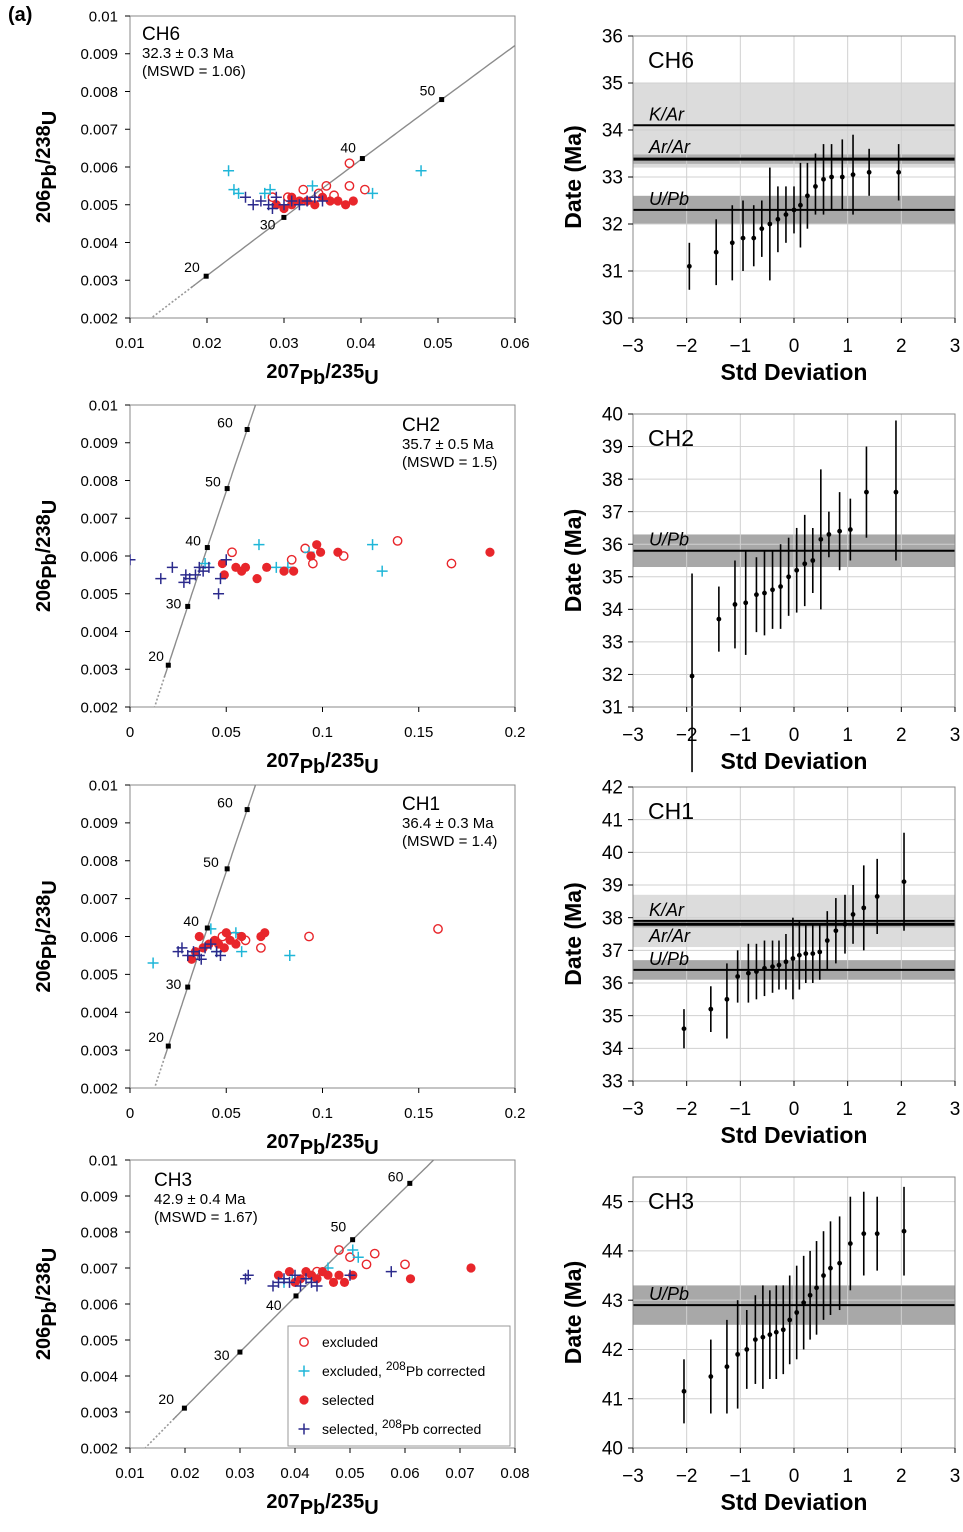 The image size is (963, 1532). What do you see at coordinates (99, 707) in the screenshot?
I see `y-tick-label: 0.002` at bounding box center [99, 707].